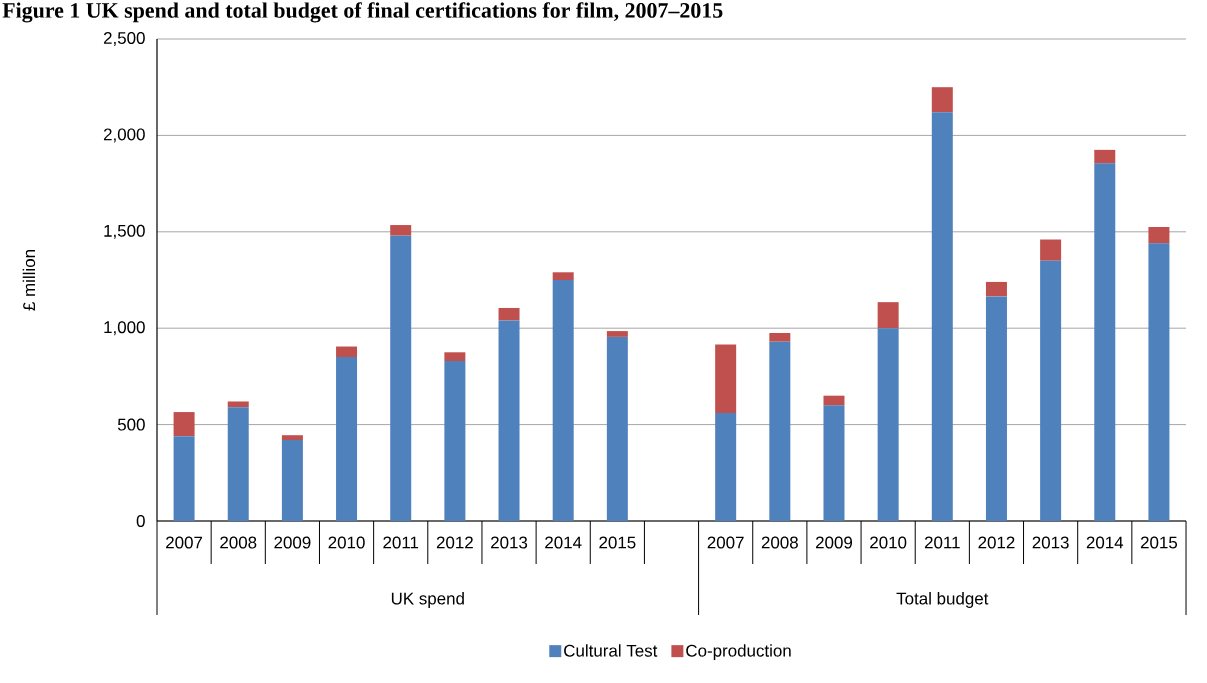  What do you see at coordinates (124, 39) in the screenshot?
I see `y-tick-label: 2,500` at bounding box center [124, 39].